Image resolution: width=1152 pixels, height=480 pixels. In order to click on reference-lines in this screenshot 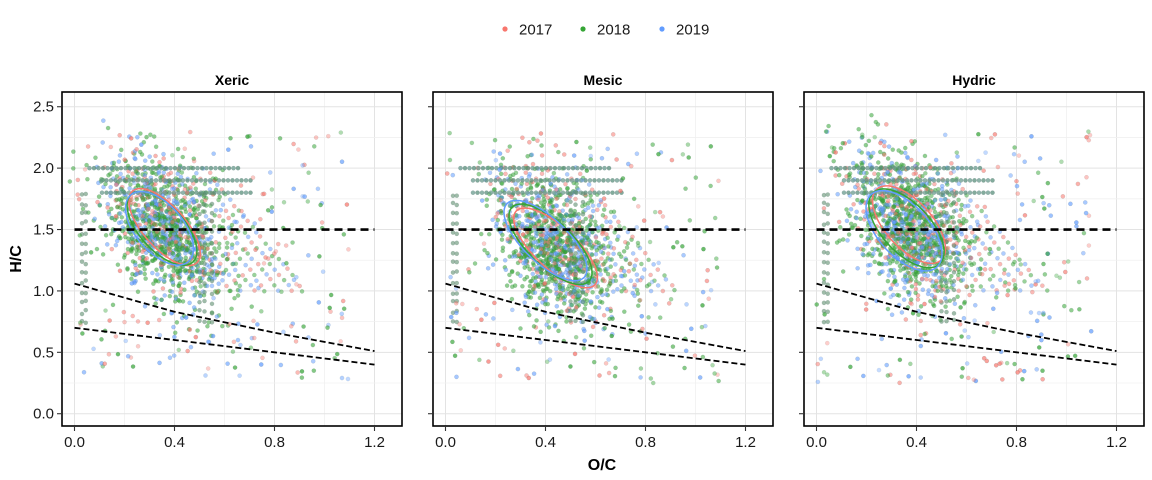, I will do `click(595, 297)`.